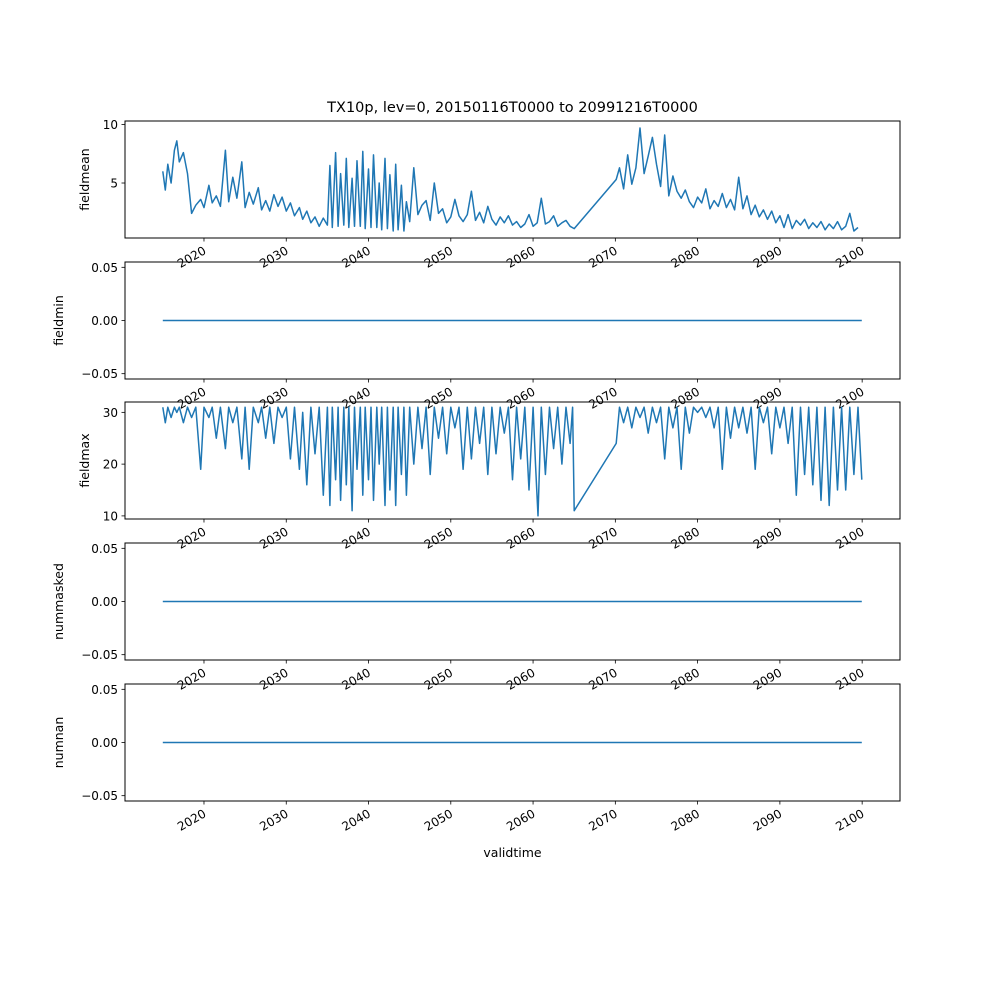 The width and height of the screenshot is (1000, 1000). I want to click on series-line-fieldmax, so click(512, 461).